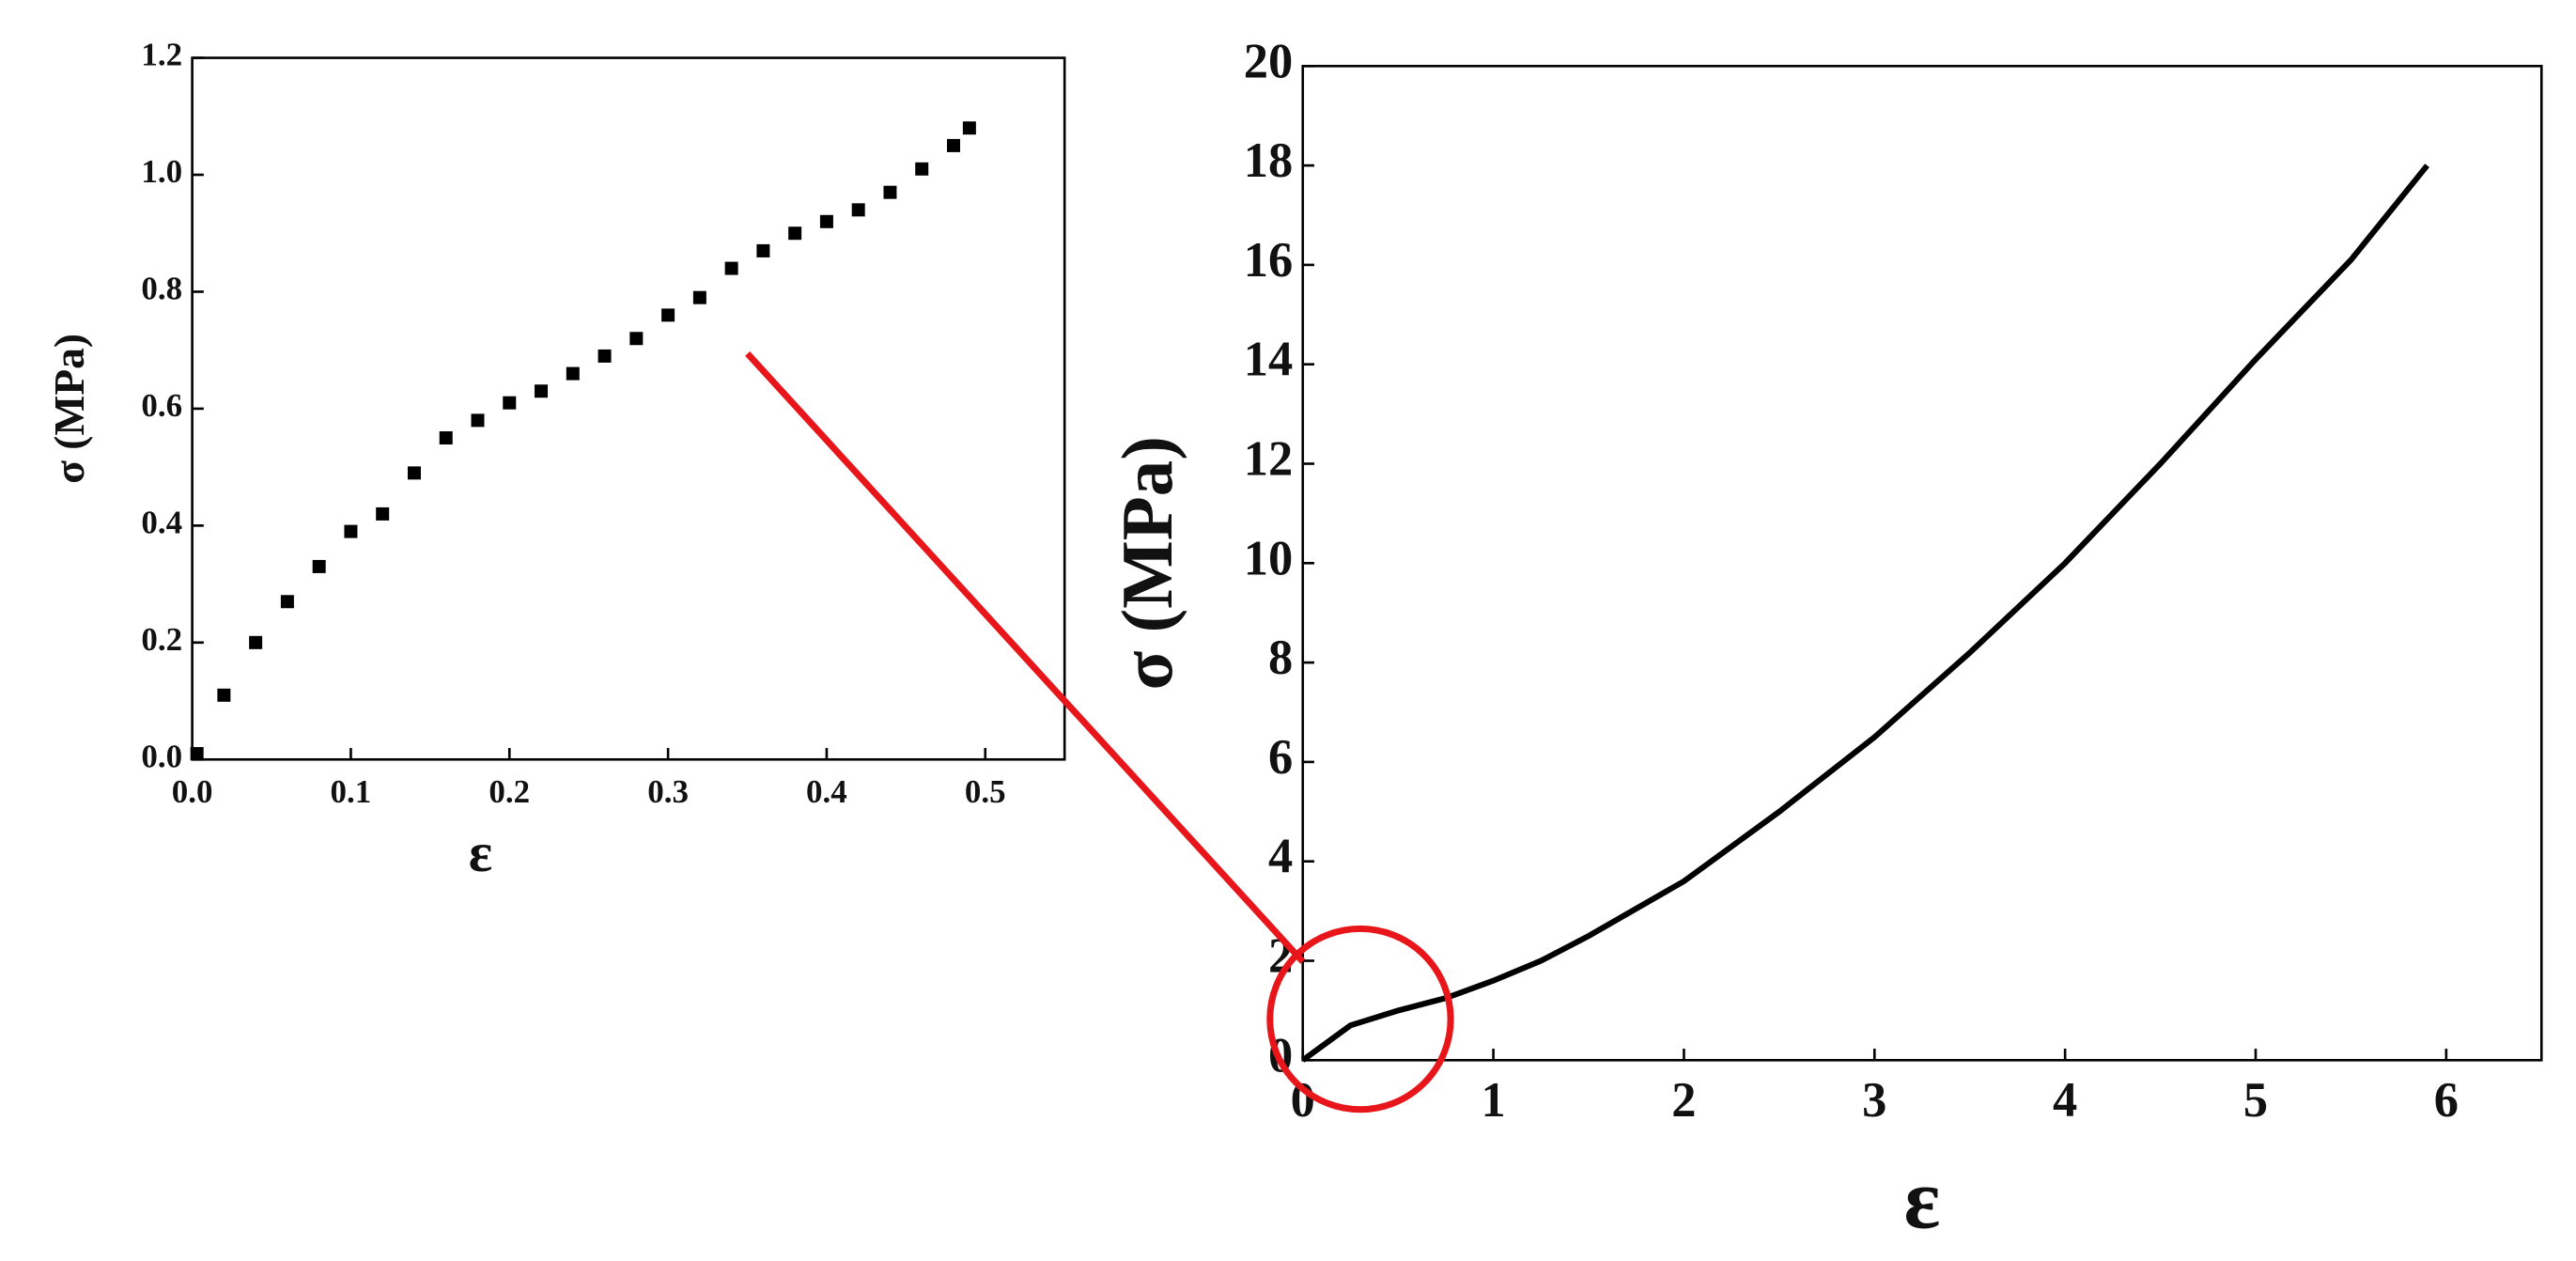 The width and height of the screenshot is (2576, 1261). Describe the element at coordinates (1874, 1100) in the screenshot. I see `x-tick-label: 3` at that location.